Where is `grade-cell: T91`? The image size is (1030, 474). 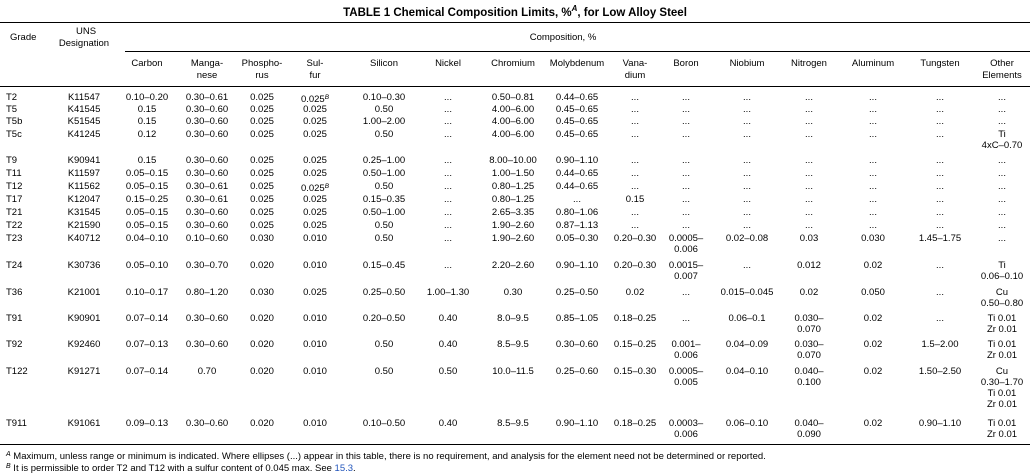
grade-cell: T91 is located at coordinates (14, 318).